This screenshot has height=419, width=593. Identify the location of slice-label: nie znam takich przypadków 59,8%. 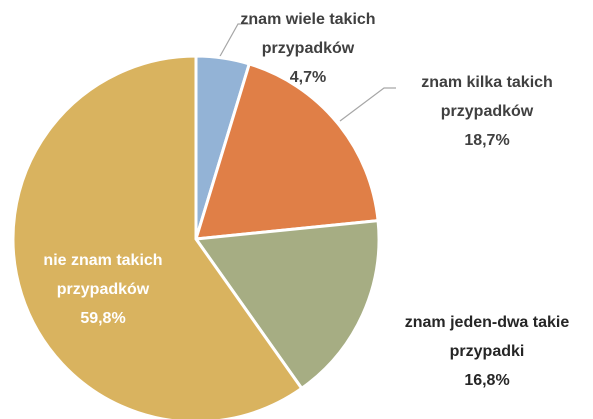
(102, 289).